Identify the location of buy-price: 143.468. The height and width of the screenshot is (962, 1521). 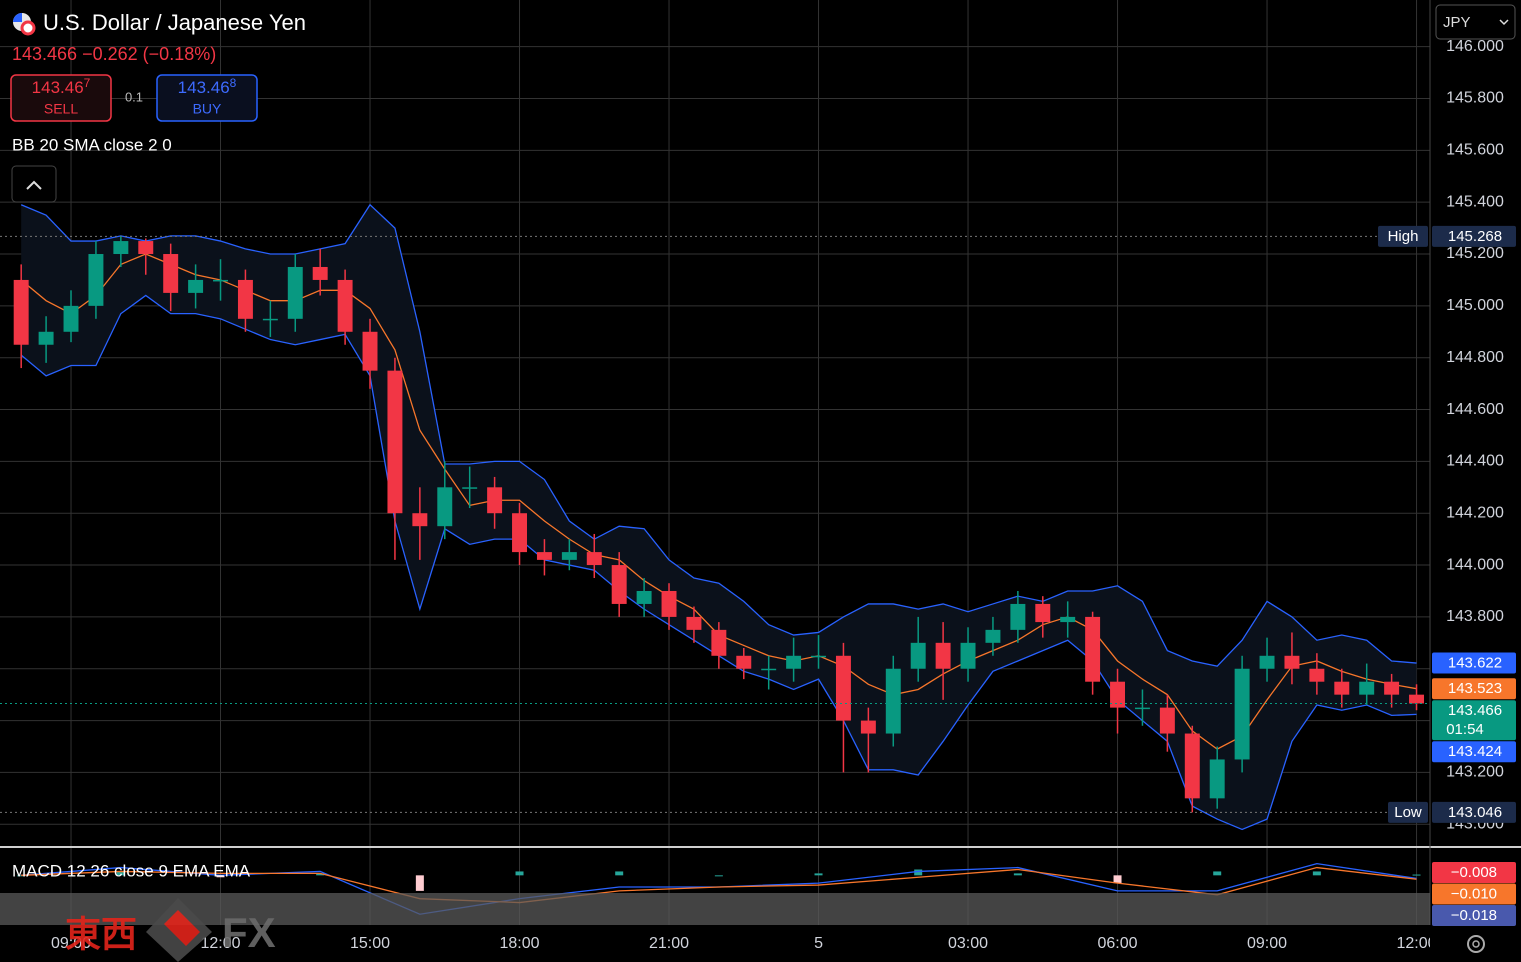
(207, 86).